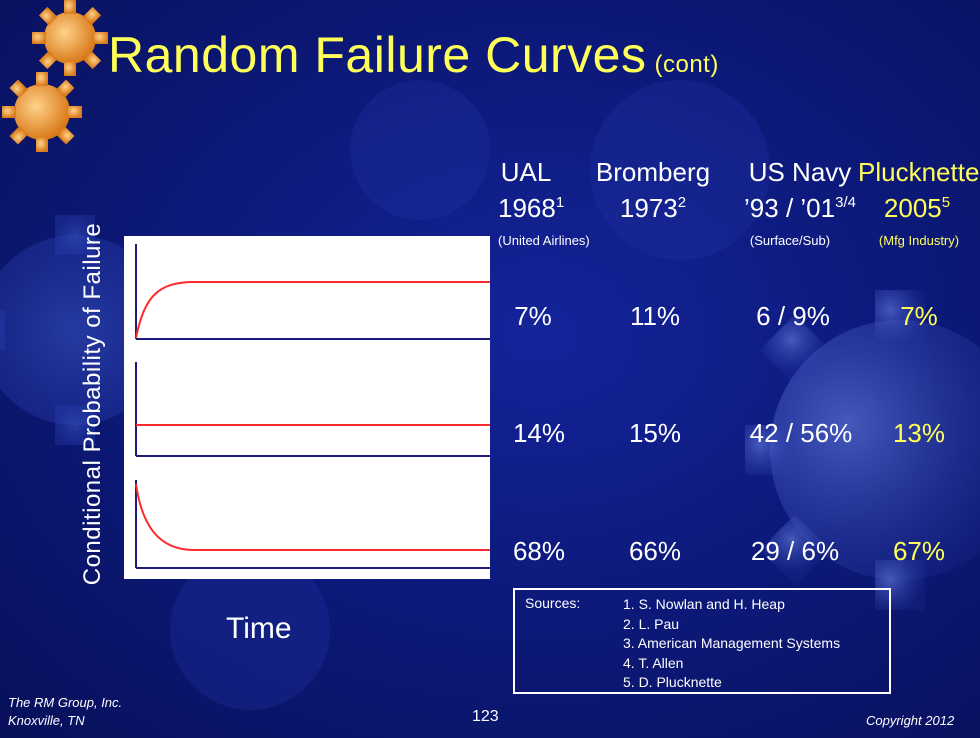 Image resolution: width=980 pixels, height=738 pixels. Describe the element at coordinates (553, 603) in the screenshot. I see `sources-label: Sources:` at that location.